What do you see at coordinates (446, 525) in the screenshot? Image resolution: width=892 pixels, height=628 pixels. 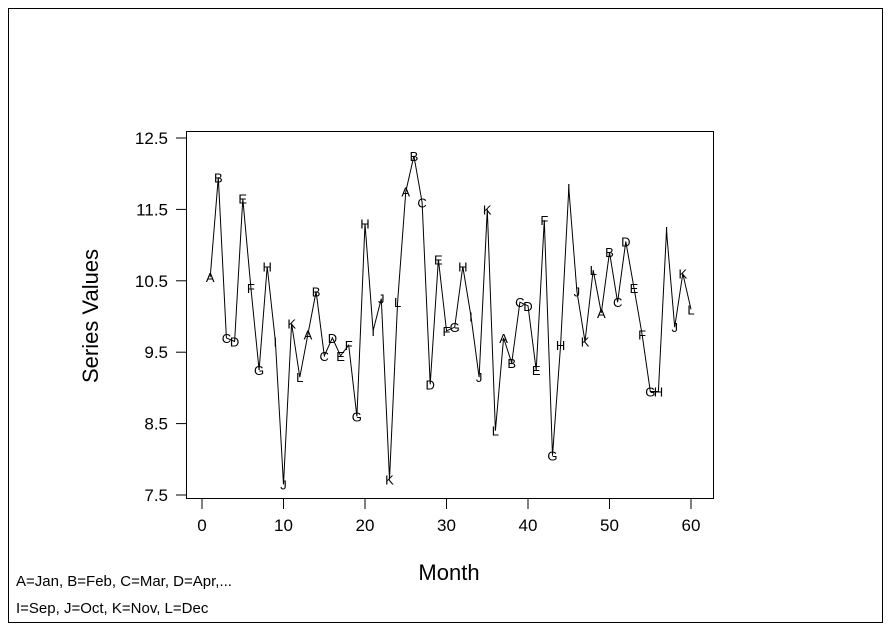 I see `x-tick-label: 30` at bounding box center [446, 525].